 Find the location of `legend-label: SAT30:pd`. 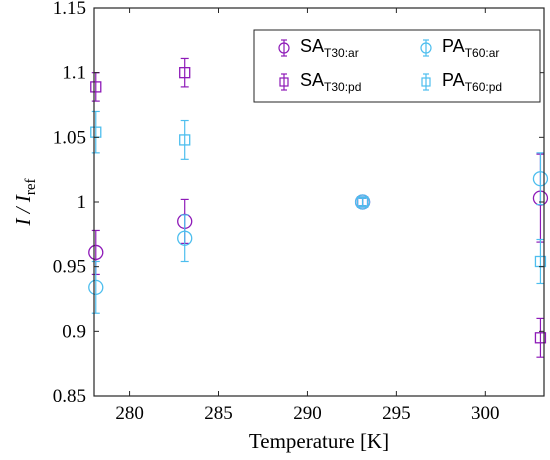

legend-label: SAT30:pd is located at coordinates (330, 82).